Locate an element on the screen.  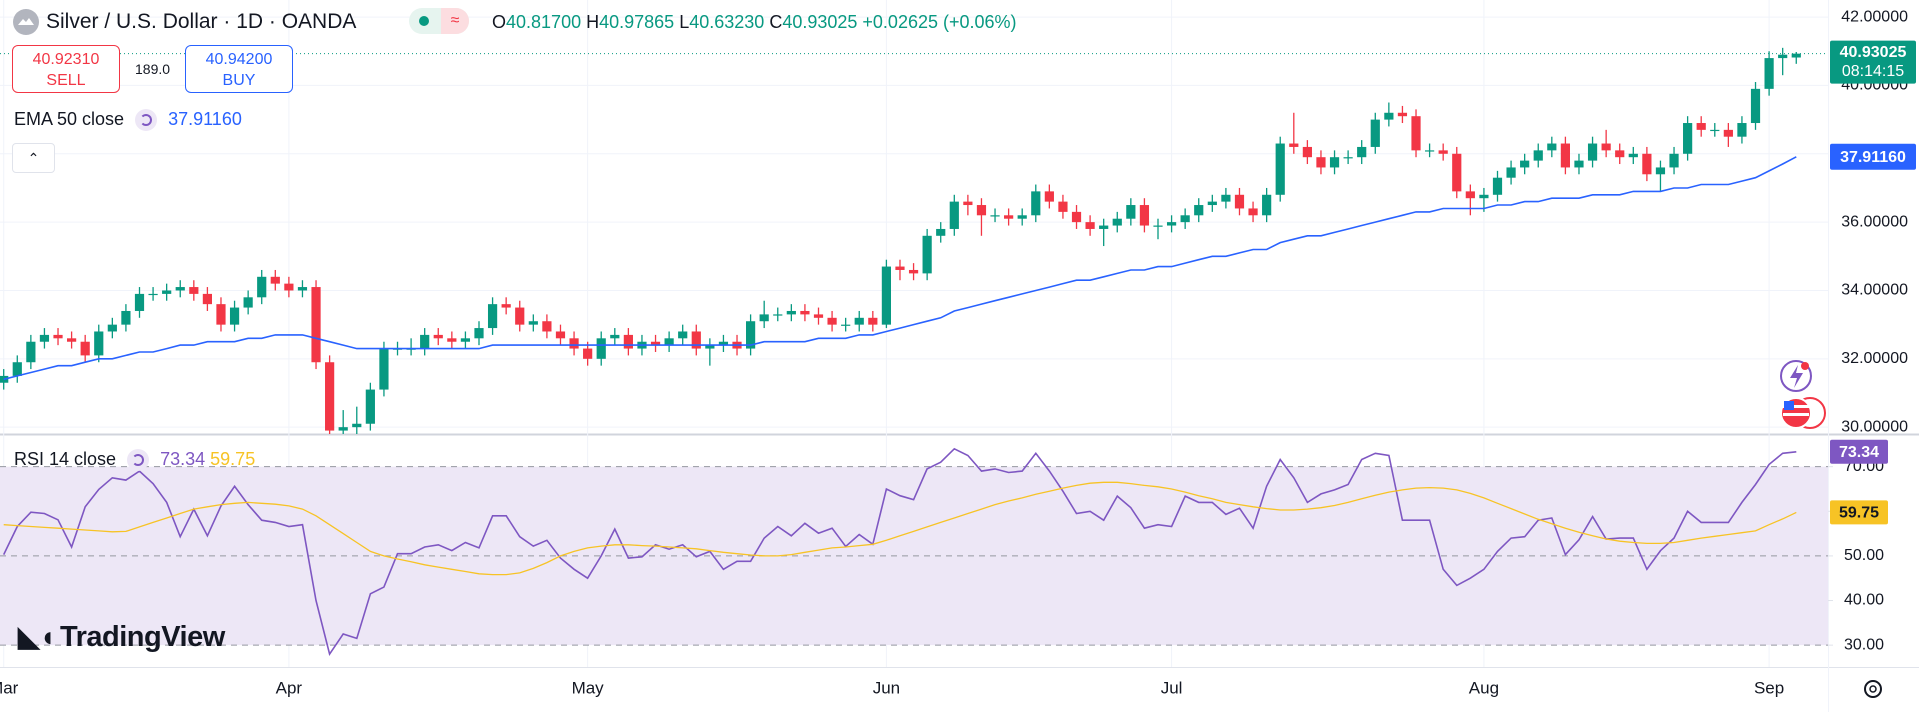
logo-mark: ◣◖ is located at coordinates (37, 636).